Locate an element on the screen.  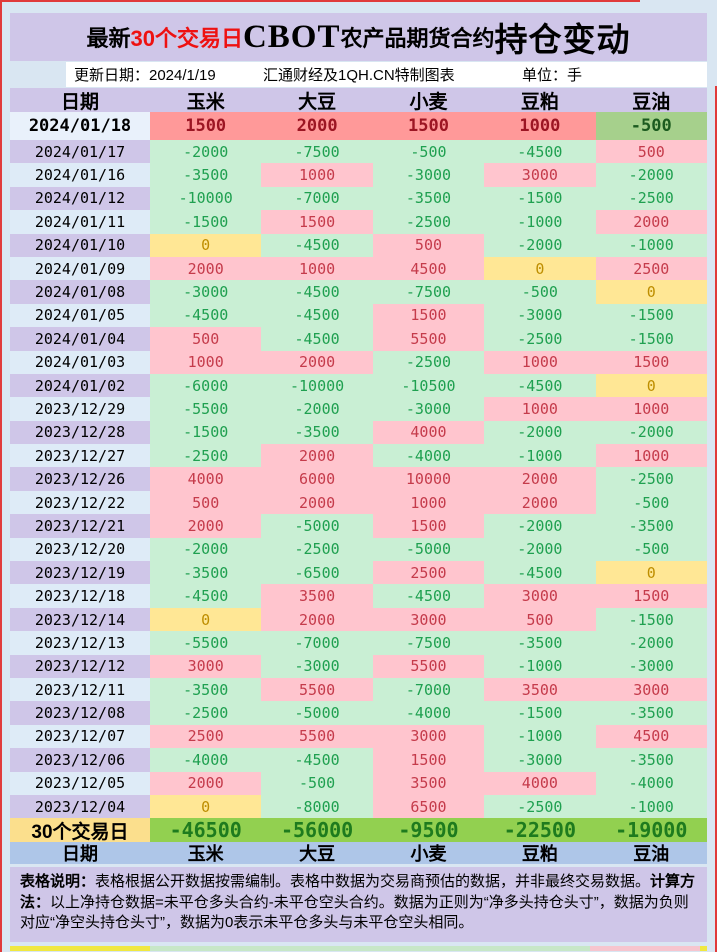
summary-label: 30个交易日 is located at coordinates (80, 830).